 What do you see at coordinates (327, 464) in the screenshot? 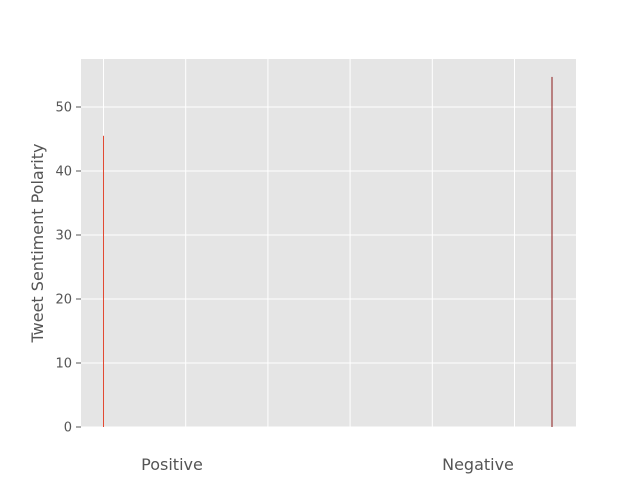
I see `x-axis-category-labels: Positive Negative` at bounding box center [327, 464].